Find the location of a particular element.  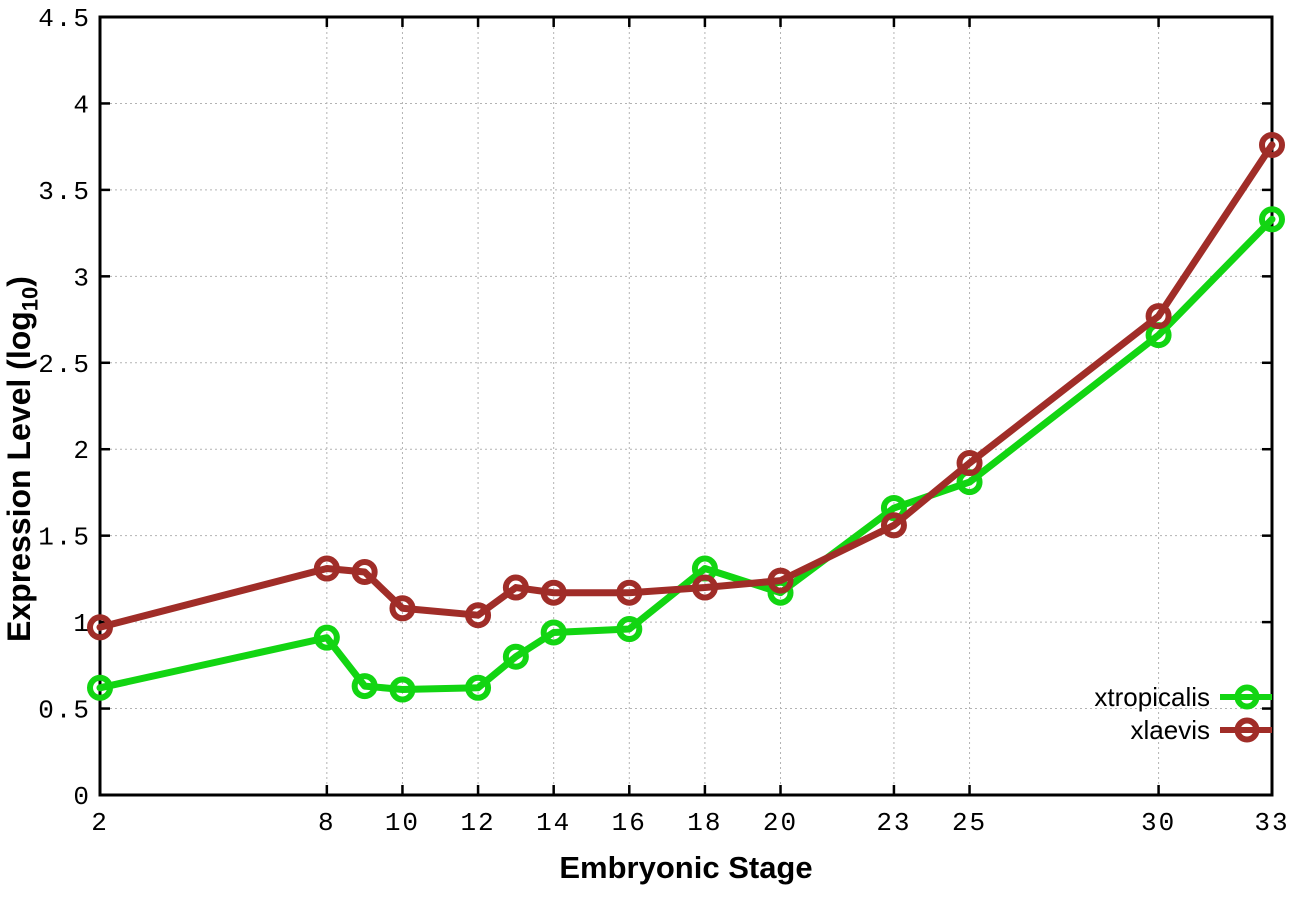

x-tick-label: 25 is located at coordinates (969, 823).